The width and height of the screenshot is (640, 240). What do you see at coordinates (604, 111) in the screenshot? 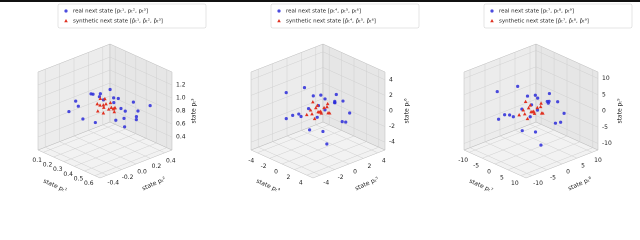
I see `z-tick-label: 0` at bounding box center [604, 111].